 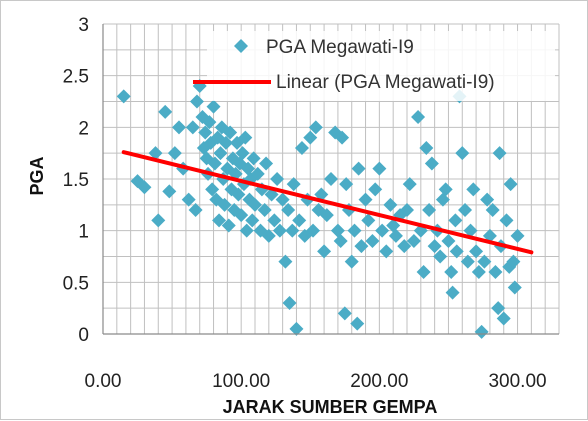 I want to click on y-tick-label: 3, so click(x=83, y=25).